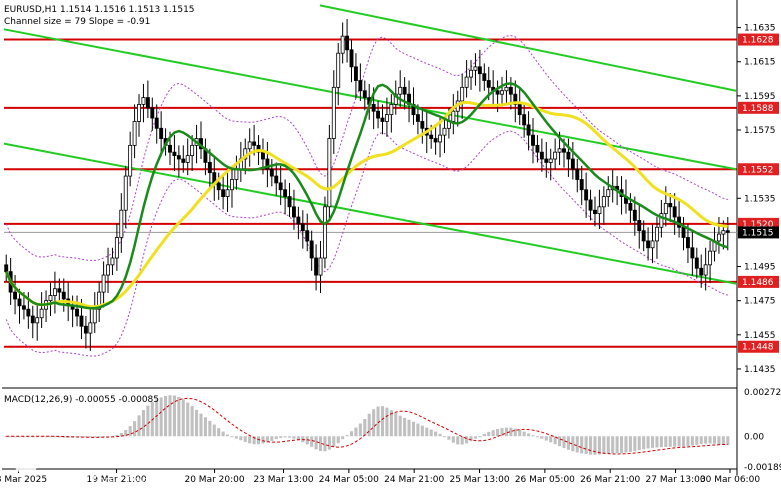 The image size is (781, 489). What do you see at coordinates (758, 233) in the screenshot?
I see `current-price-label: 1.1515` at bounding box center [758, 233].